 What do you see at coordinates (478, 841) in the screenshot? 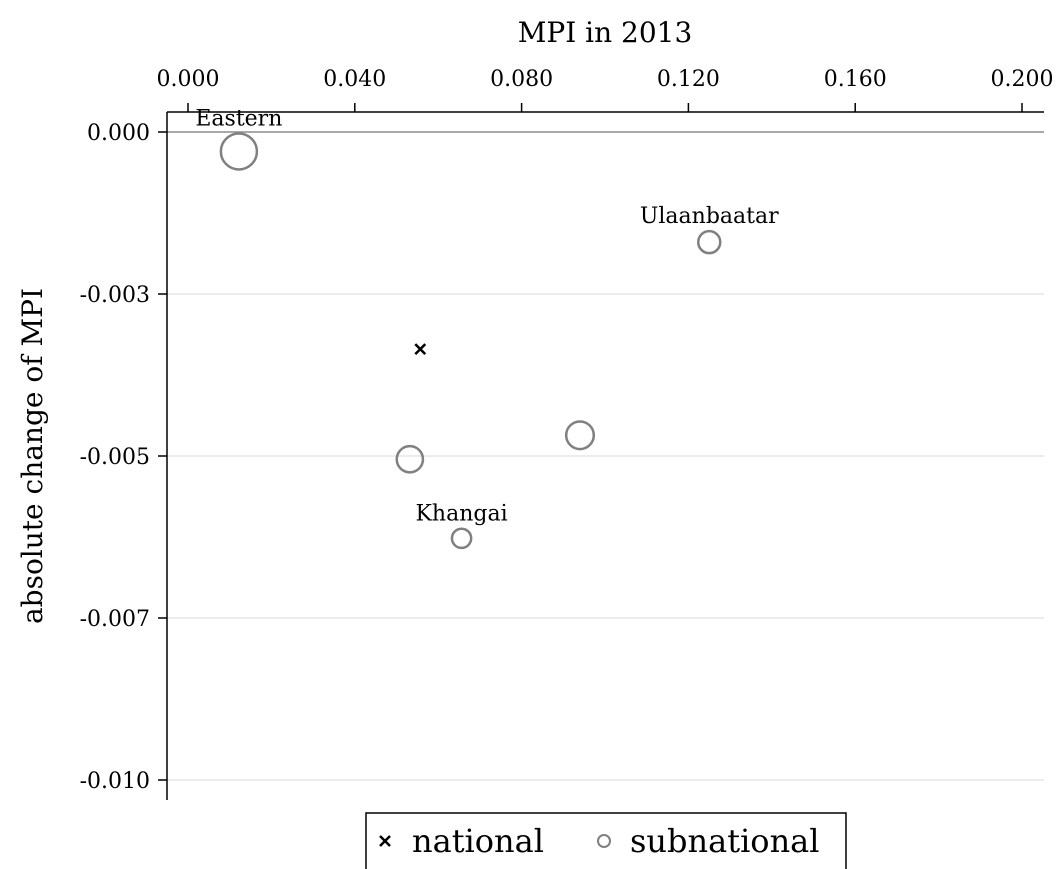
I see `legend-label-national: national` at bounding box center [478, 841].